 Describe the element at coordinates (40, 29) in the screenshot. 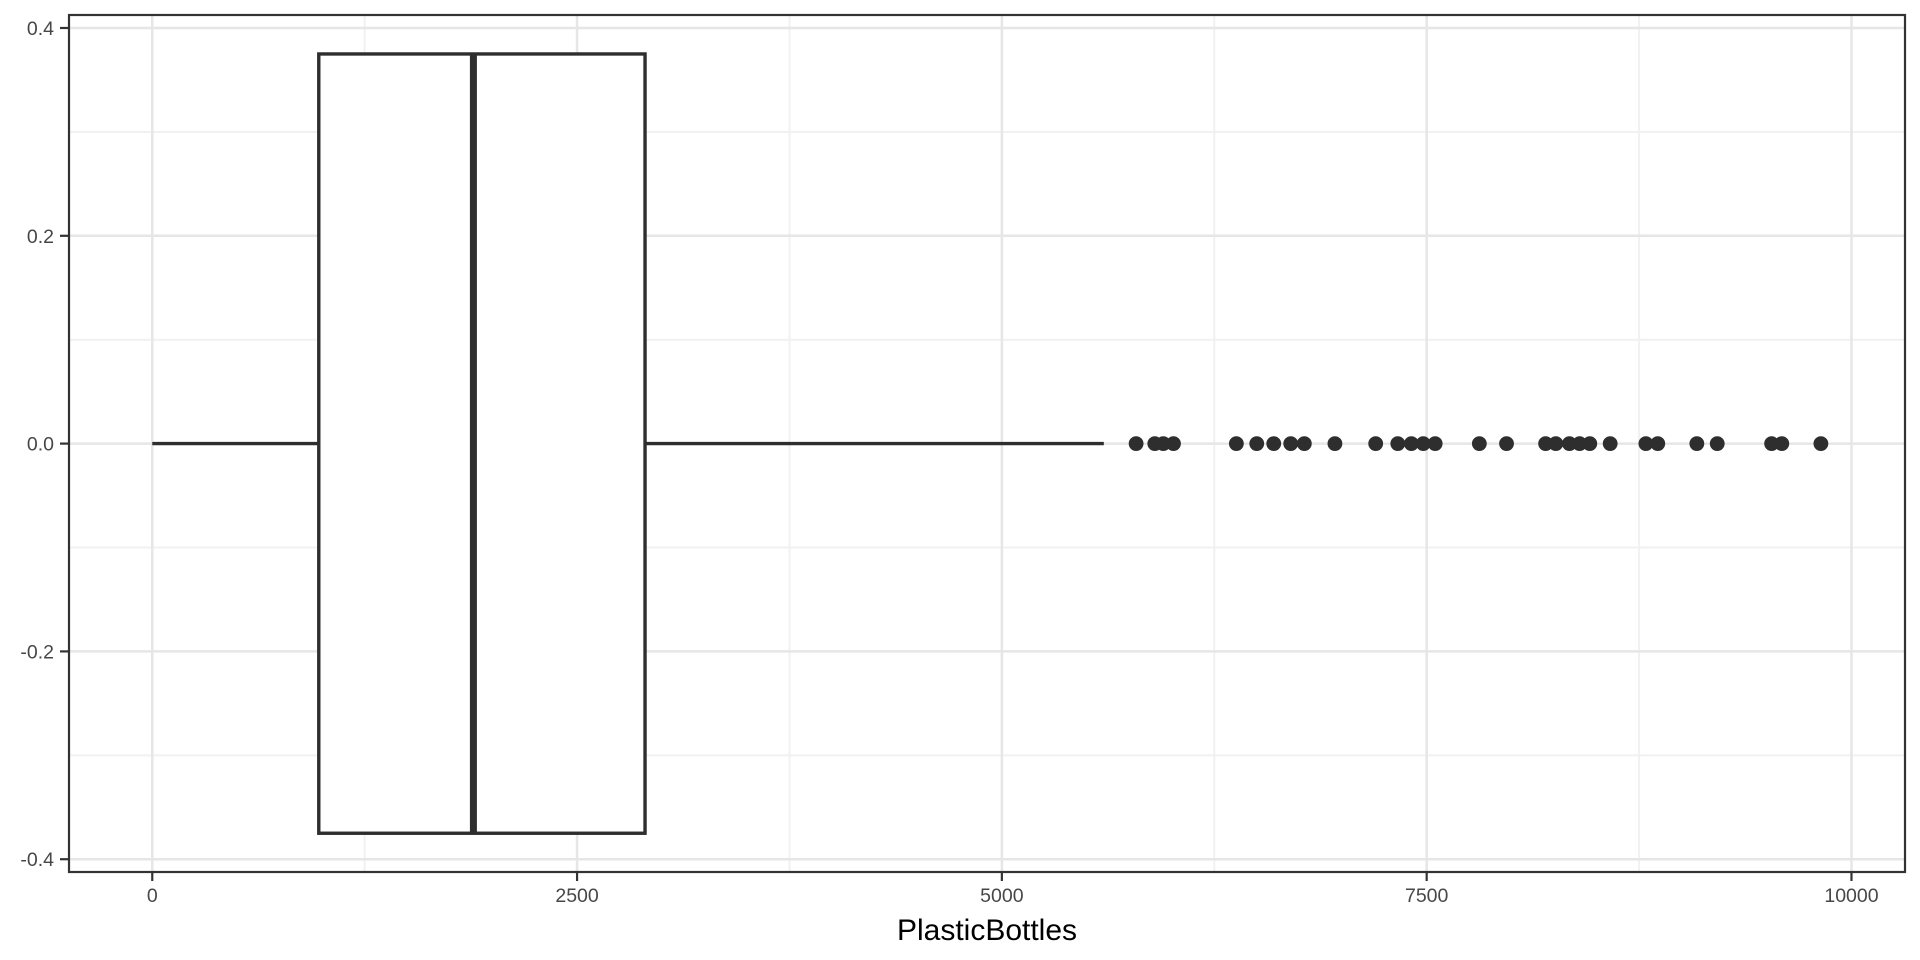

I see `y-tick-label: 0.4` at that location.